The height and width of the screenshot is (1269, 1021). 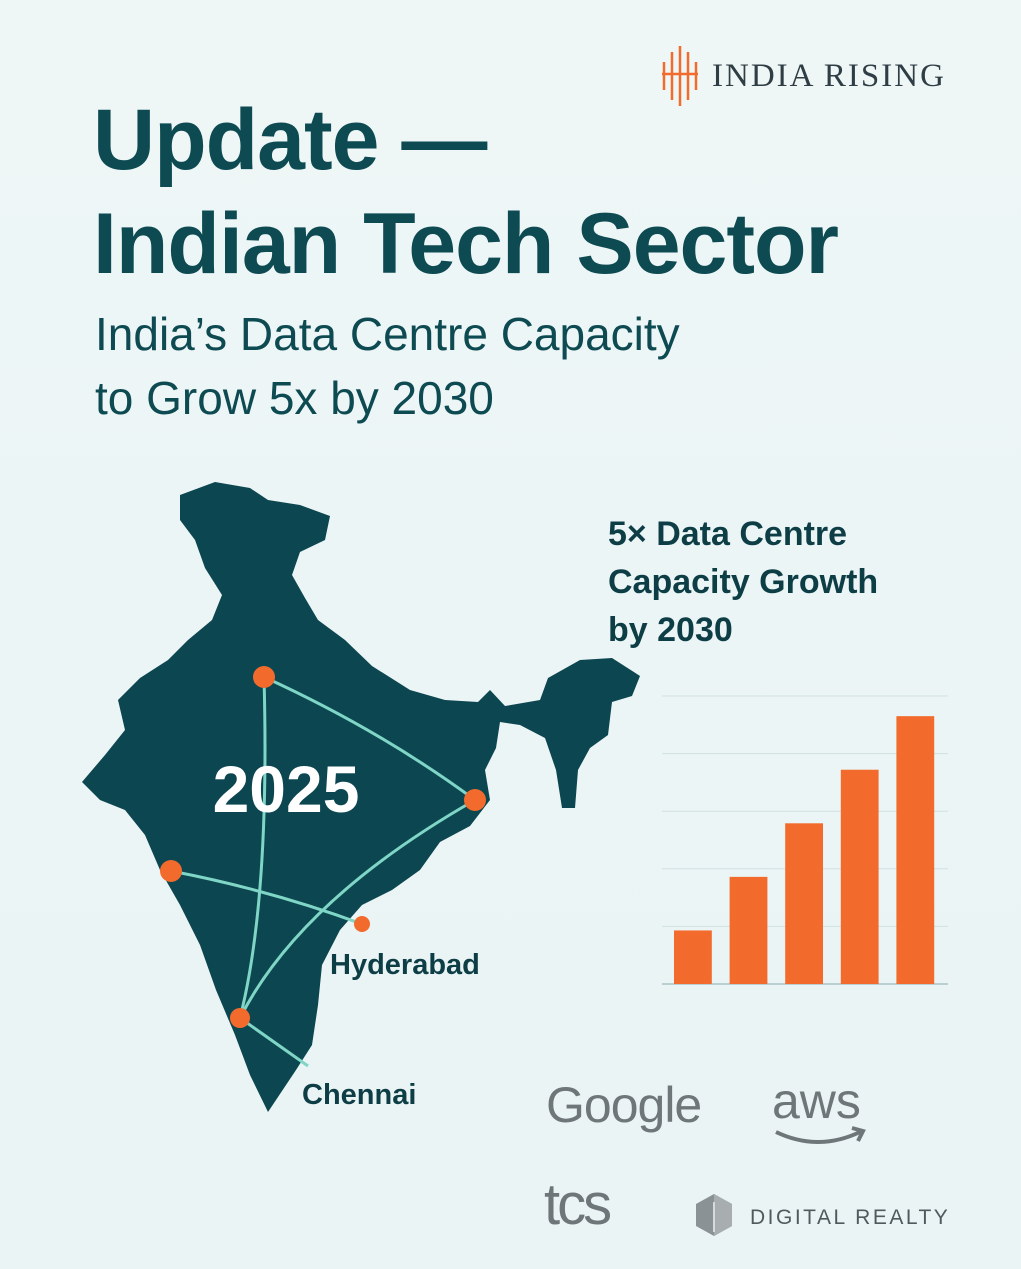 I want to click on route-delhi-bengaluru, so click(x=252, y=847).